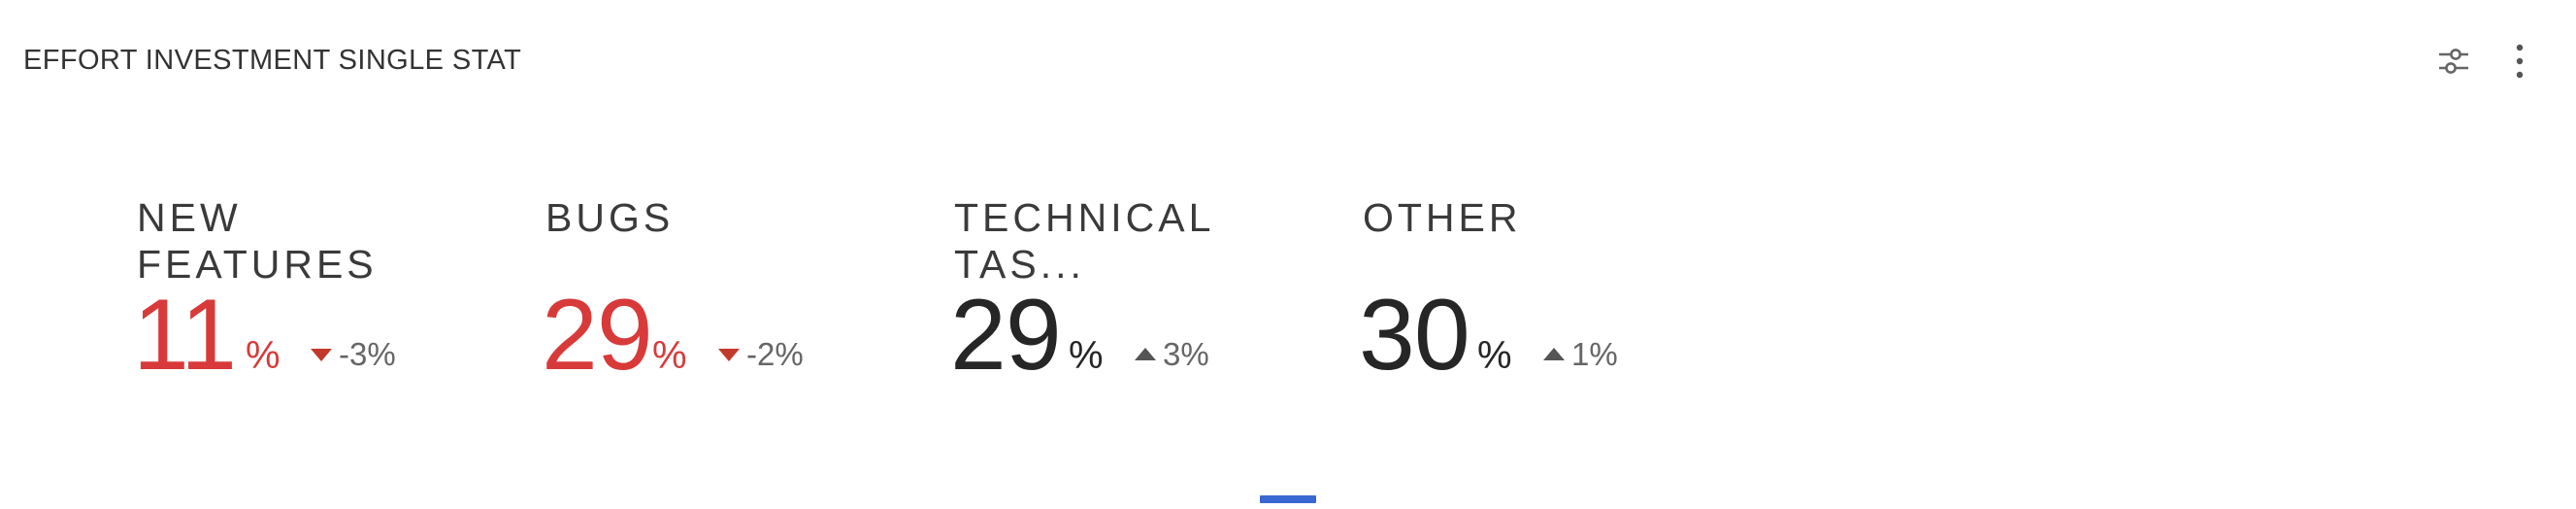 The height and width of the screenshot is (509, 2576). Describe the element at coordinates (775, 354) in the screenshot. I see `stat-delta-text: -2%` at that location.